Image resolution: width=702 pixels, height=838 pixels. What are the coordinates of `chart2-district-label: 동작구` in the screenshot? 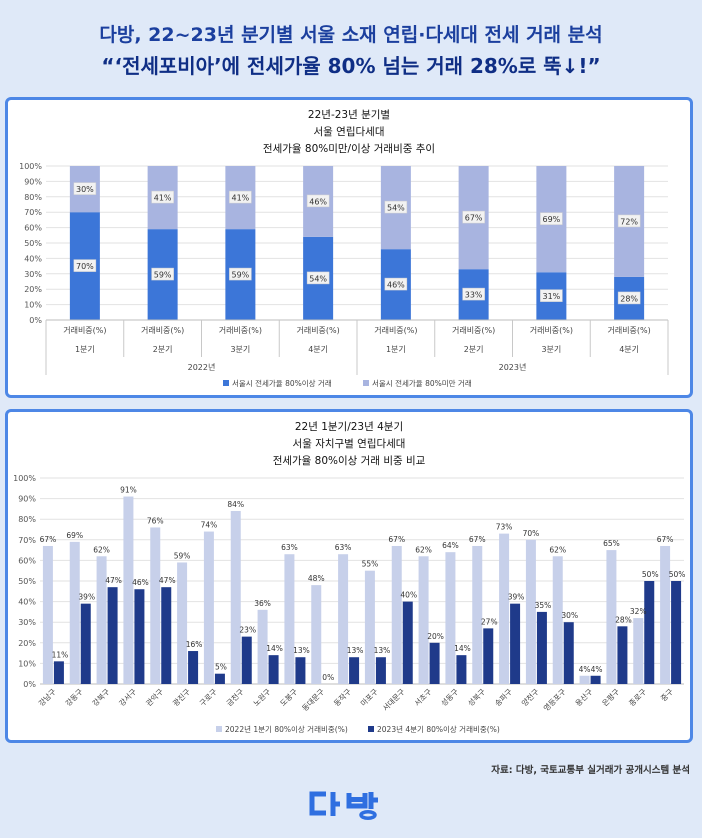 It's located at (342, 697).